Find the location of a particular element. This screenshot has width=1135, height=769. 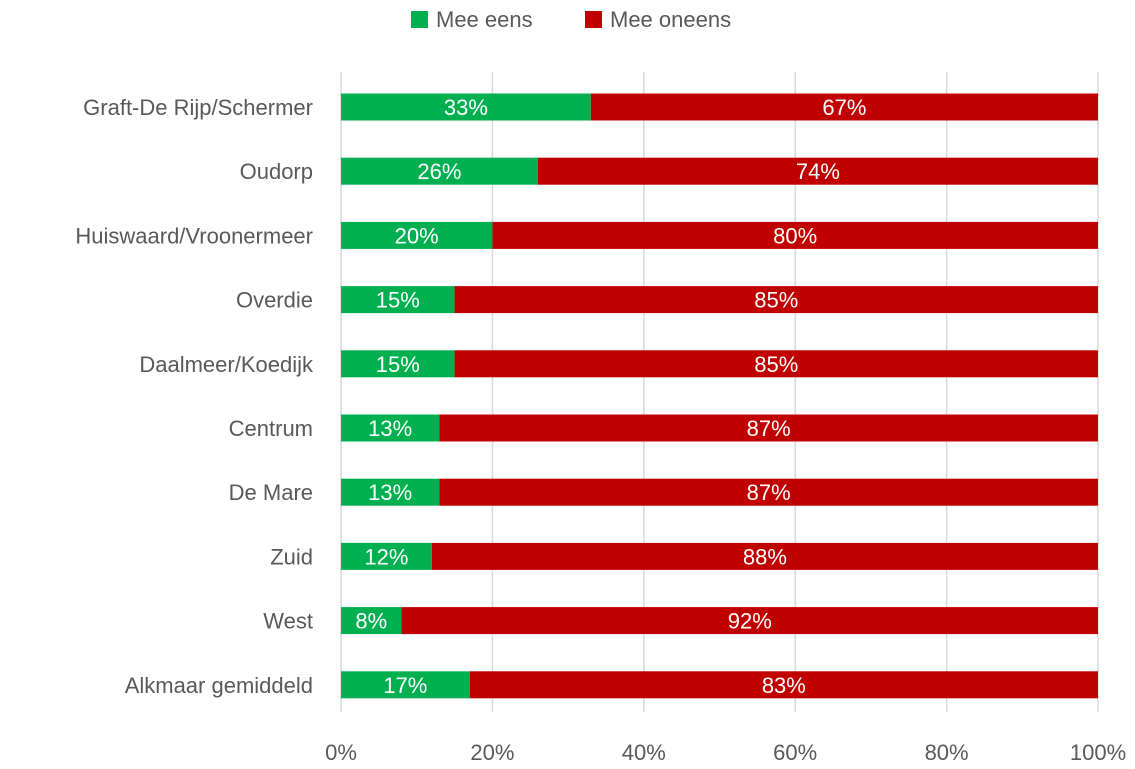

data-label: 88% is located at coordinates (765, 556).